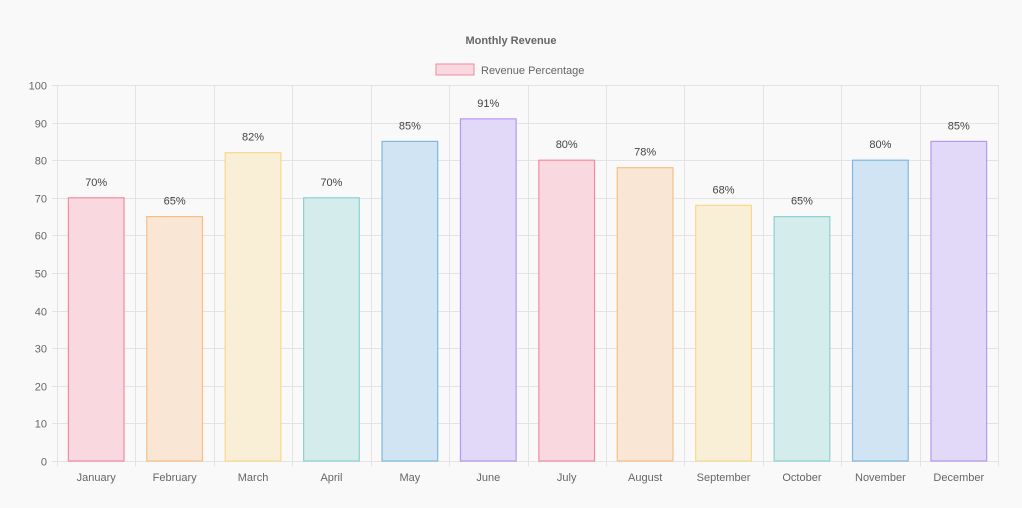 The width and height of the screenshot is (1022, 508). I want to click on y-tick-label: 70, so click(41, 200).